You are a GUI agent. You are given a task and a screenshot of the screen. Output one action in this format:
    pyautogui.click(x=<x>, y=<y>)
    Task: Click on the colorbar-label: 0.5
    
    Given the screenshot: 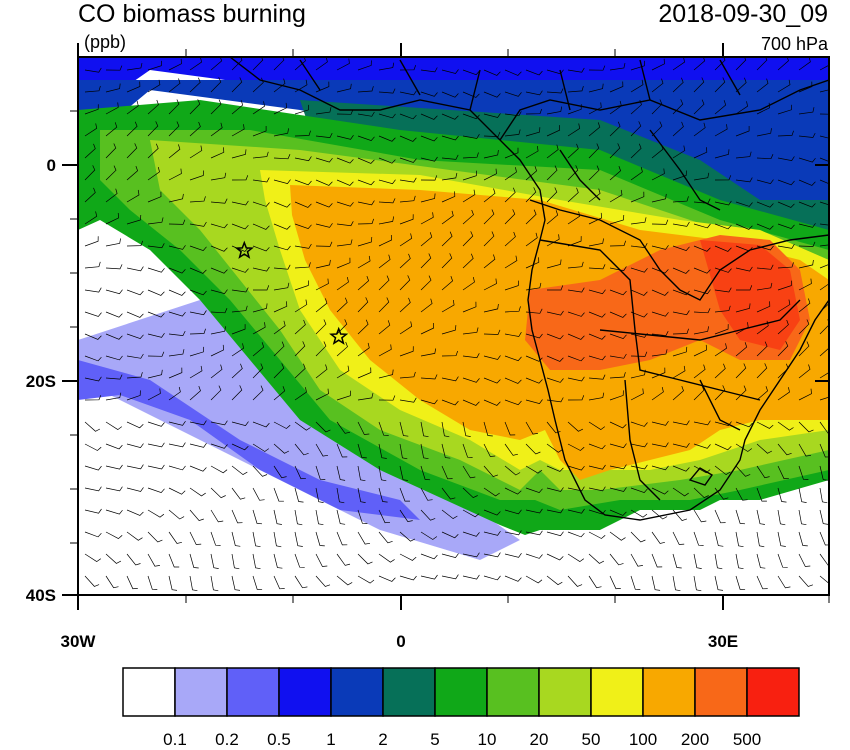 What is the action you would take?
    pyautogui.click(x=279, y=739)
    